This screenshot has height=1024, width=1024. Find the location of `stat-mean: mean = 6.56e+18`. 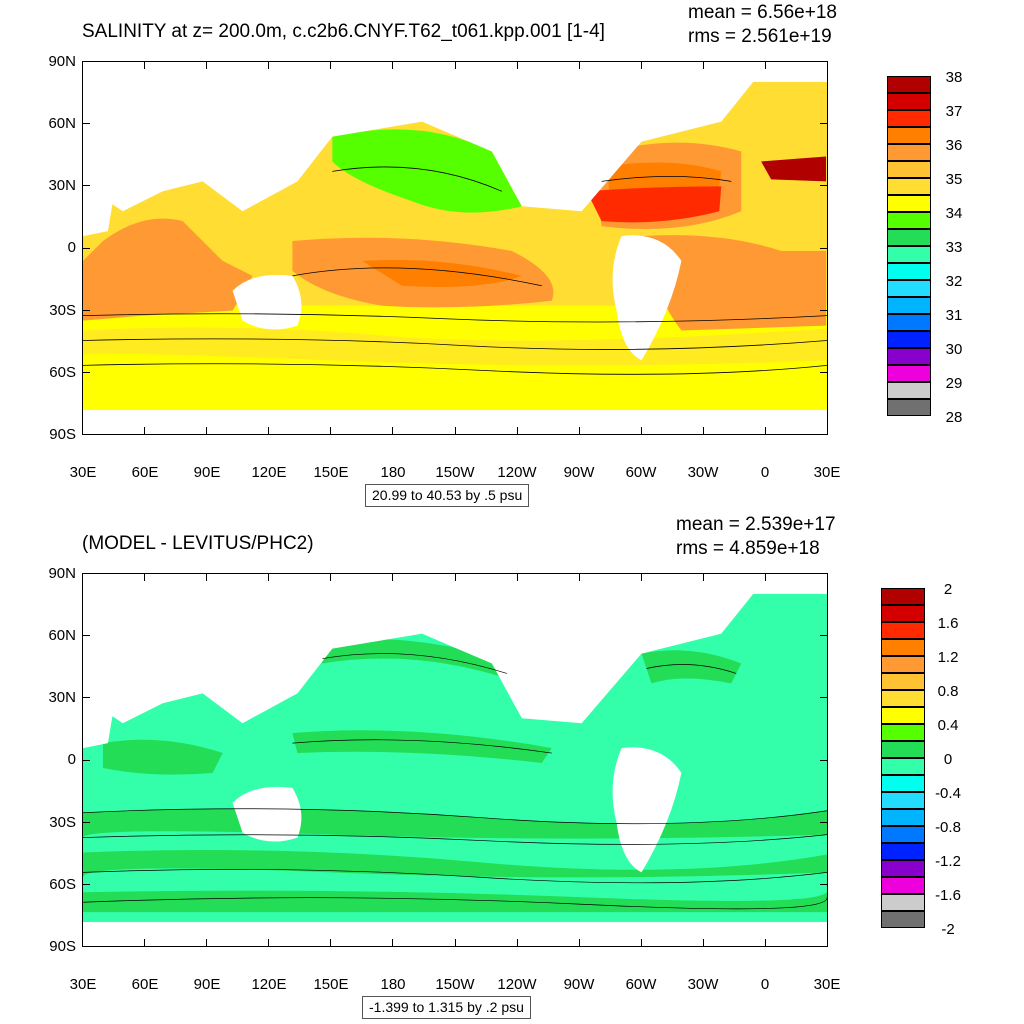

stat-mean: mean = 6.56e+18 is located at coordinates (762, 12).